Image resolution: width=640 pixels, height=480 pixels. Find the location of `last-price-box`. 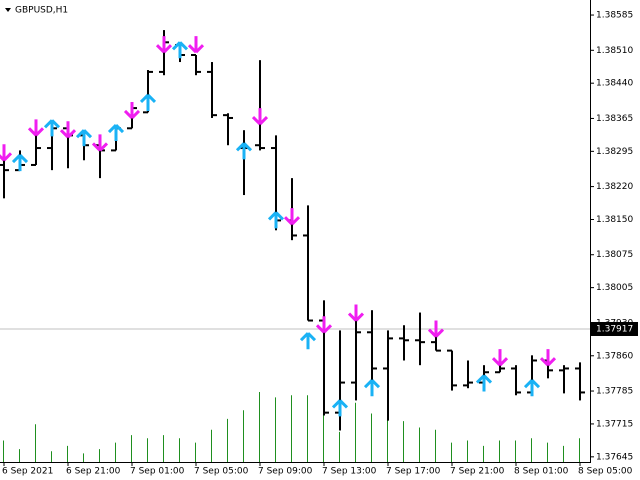

last-price-box is located at coordinates (614, 328).